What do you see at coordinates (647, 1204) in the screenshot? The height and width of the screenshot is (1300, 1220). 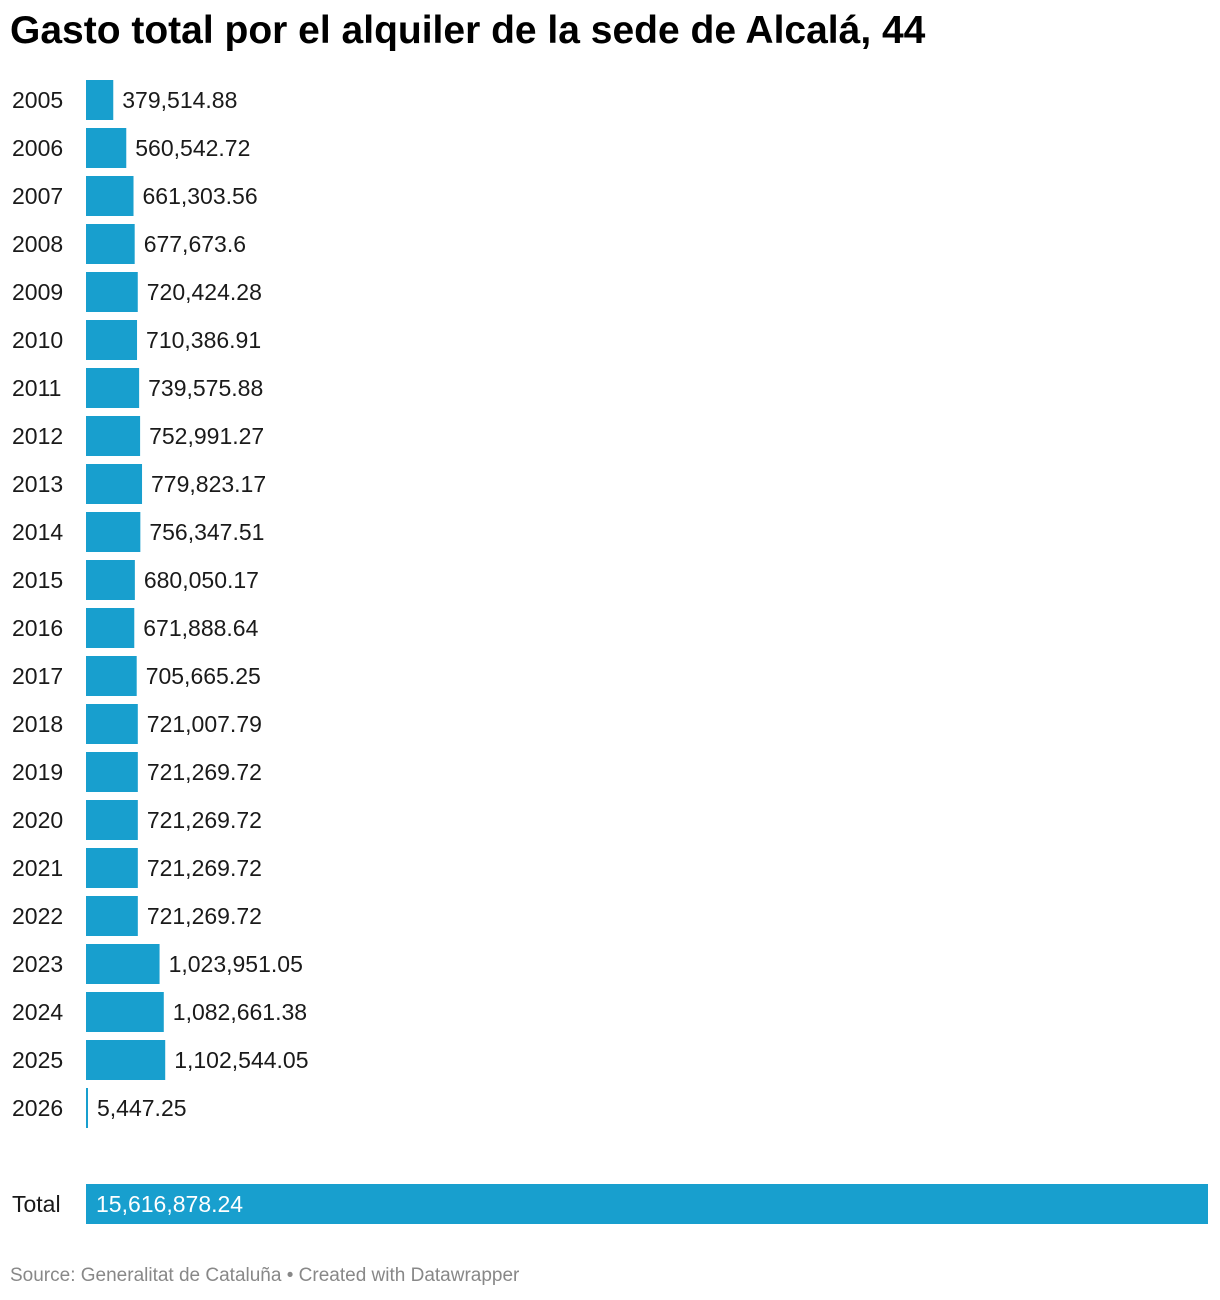 I see `total-bar` at bounding box center [647, 1204].